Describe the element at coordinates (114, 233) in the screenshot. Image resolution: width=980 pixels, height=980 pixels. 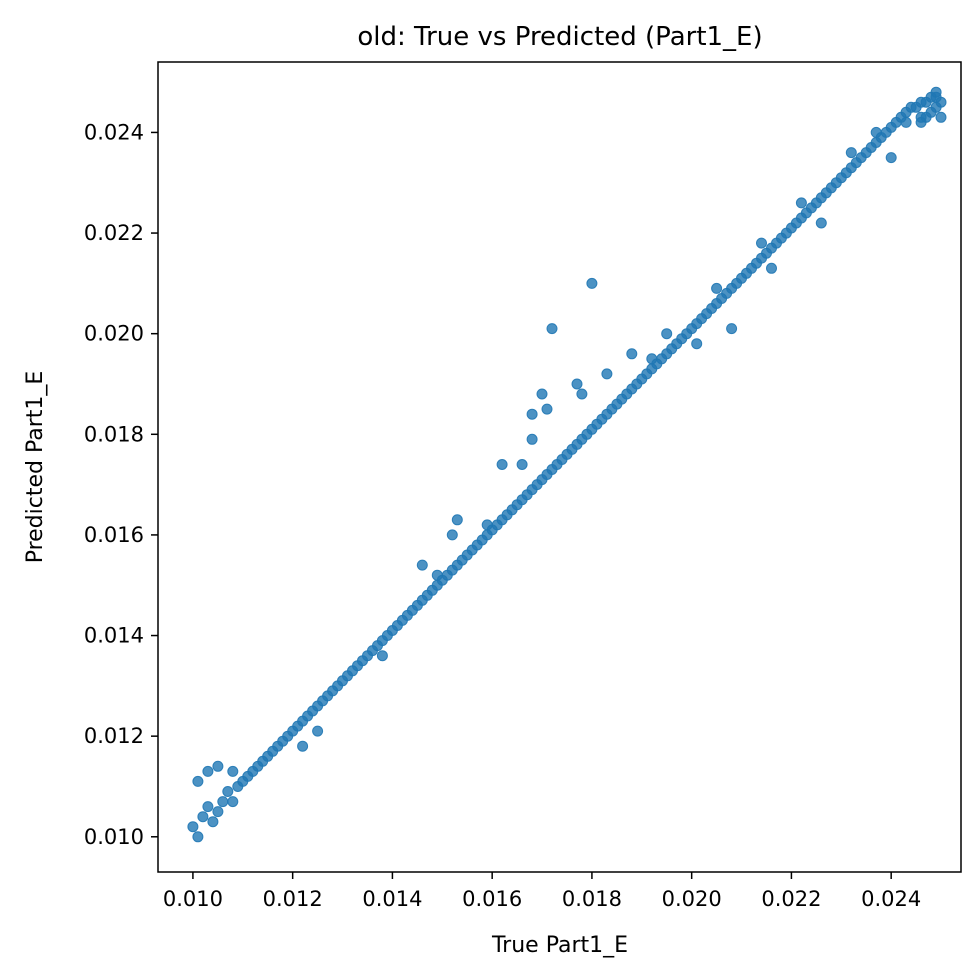
I see `y-tick-label: 0.022` at that location.